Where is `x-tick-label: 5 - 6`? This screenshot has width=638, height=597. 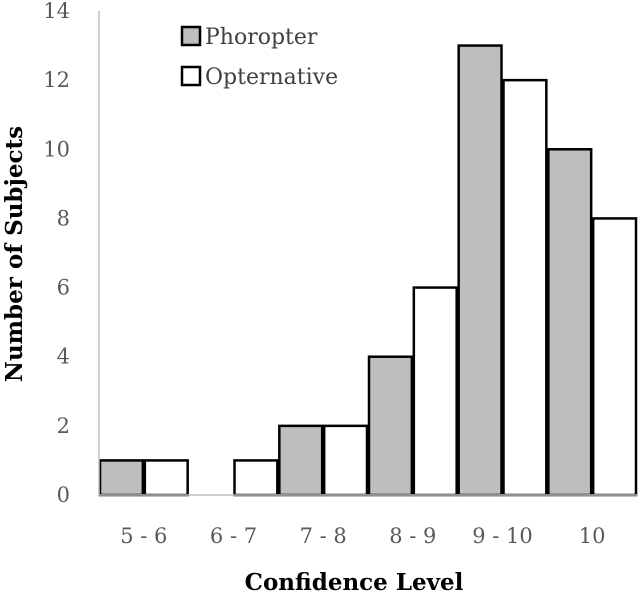 x-tick-label: 5 - 6 is located at coordinates (143, 536).